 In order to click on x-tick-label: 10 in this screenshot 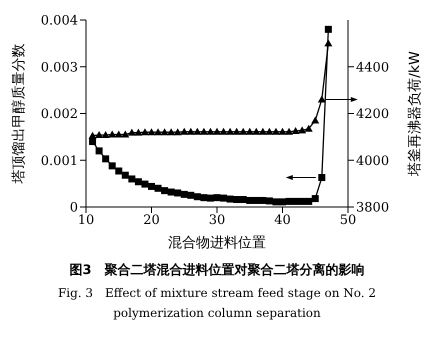, I will do `click(86, 220)`.